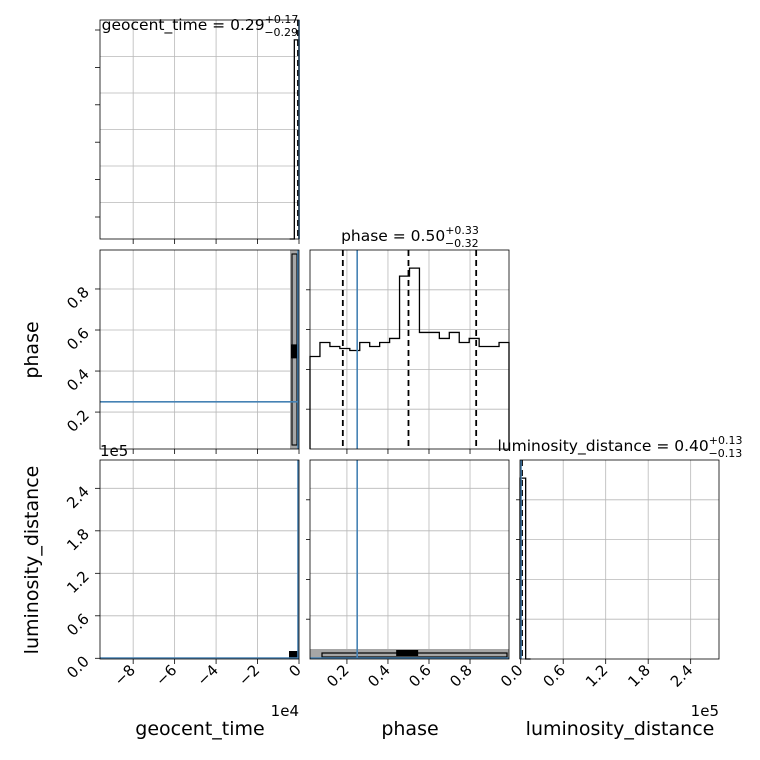  I want to click on panel-title-luminosity_distance: luminosity_distance = 0.40+0.13 −0.13, so click(620, 447).